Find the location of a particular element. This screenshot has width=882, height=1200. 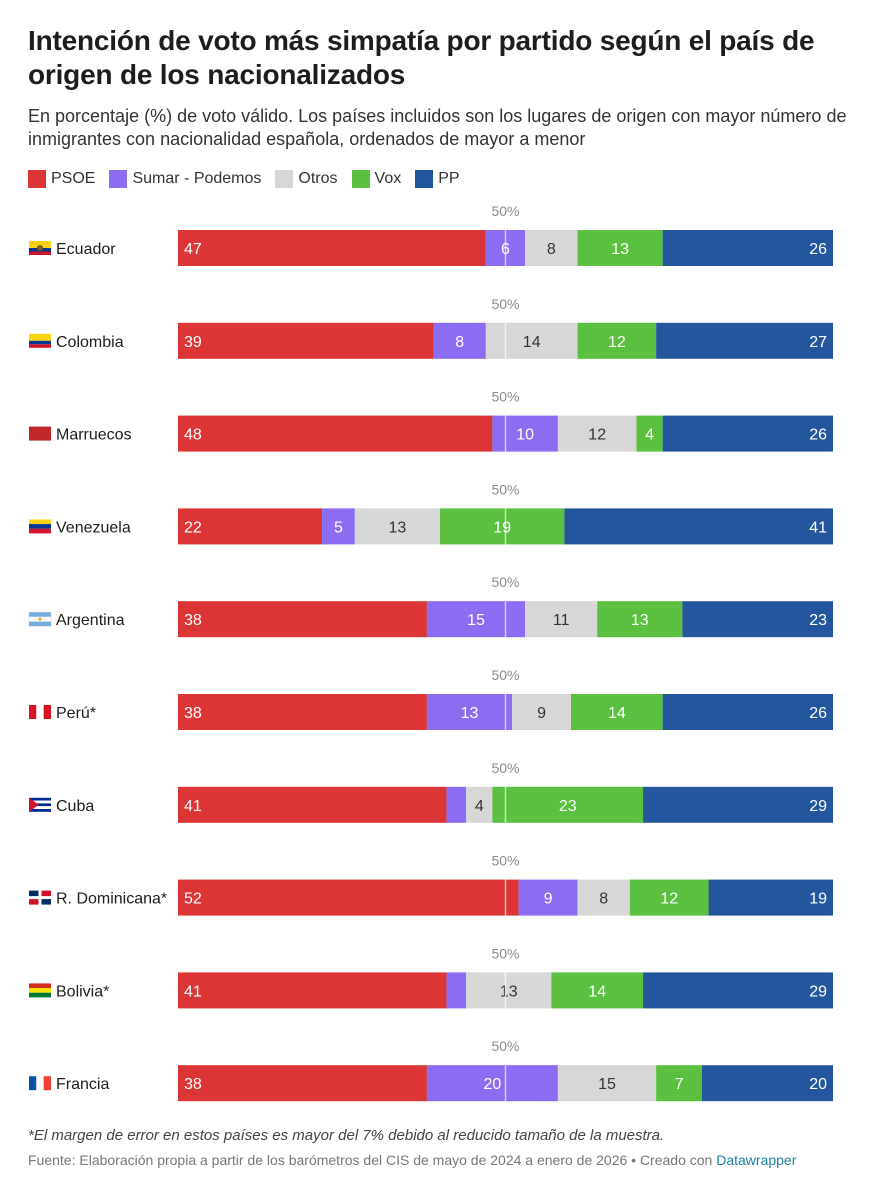

country-label: Perú* is located at coordinates (76, 713).